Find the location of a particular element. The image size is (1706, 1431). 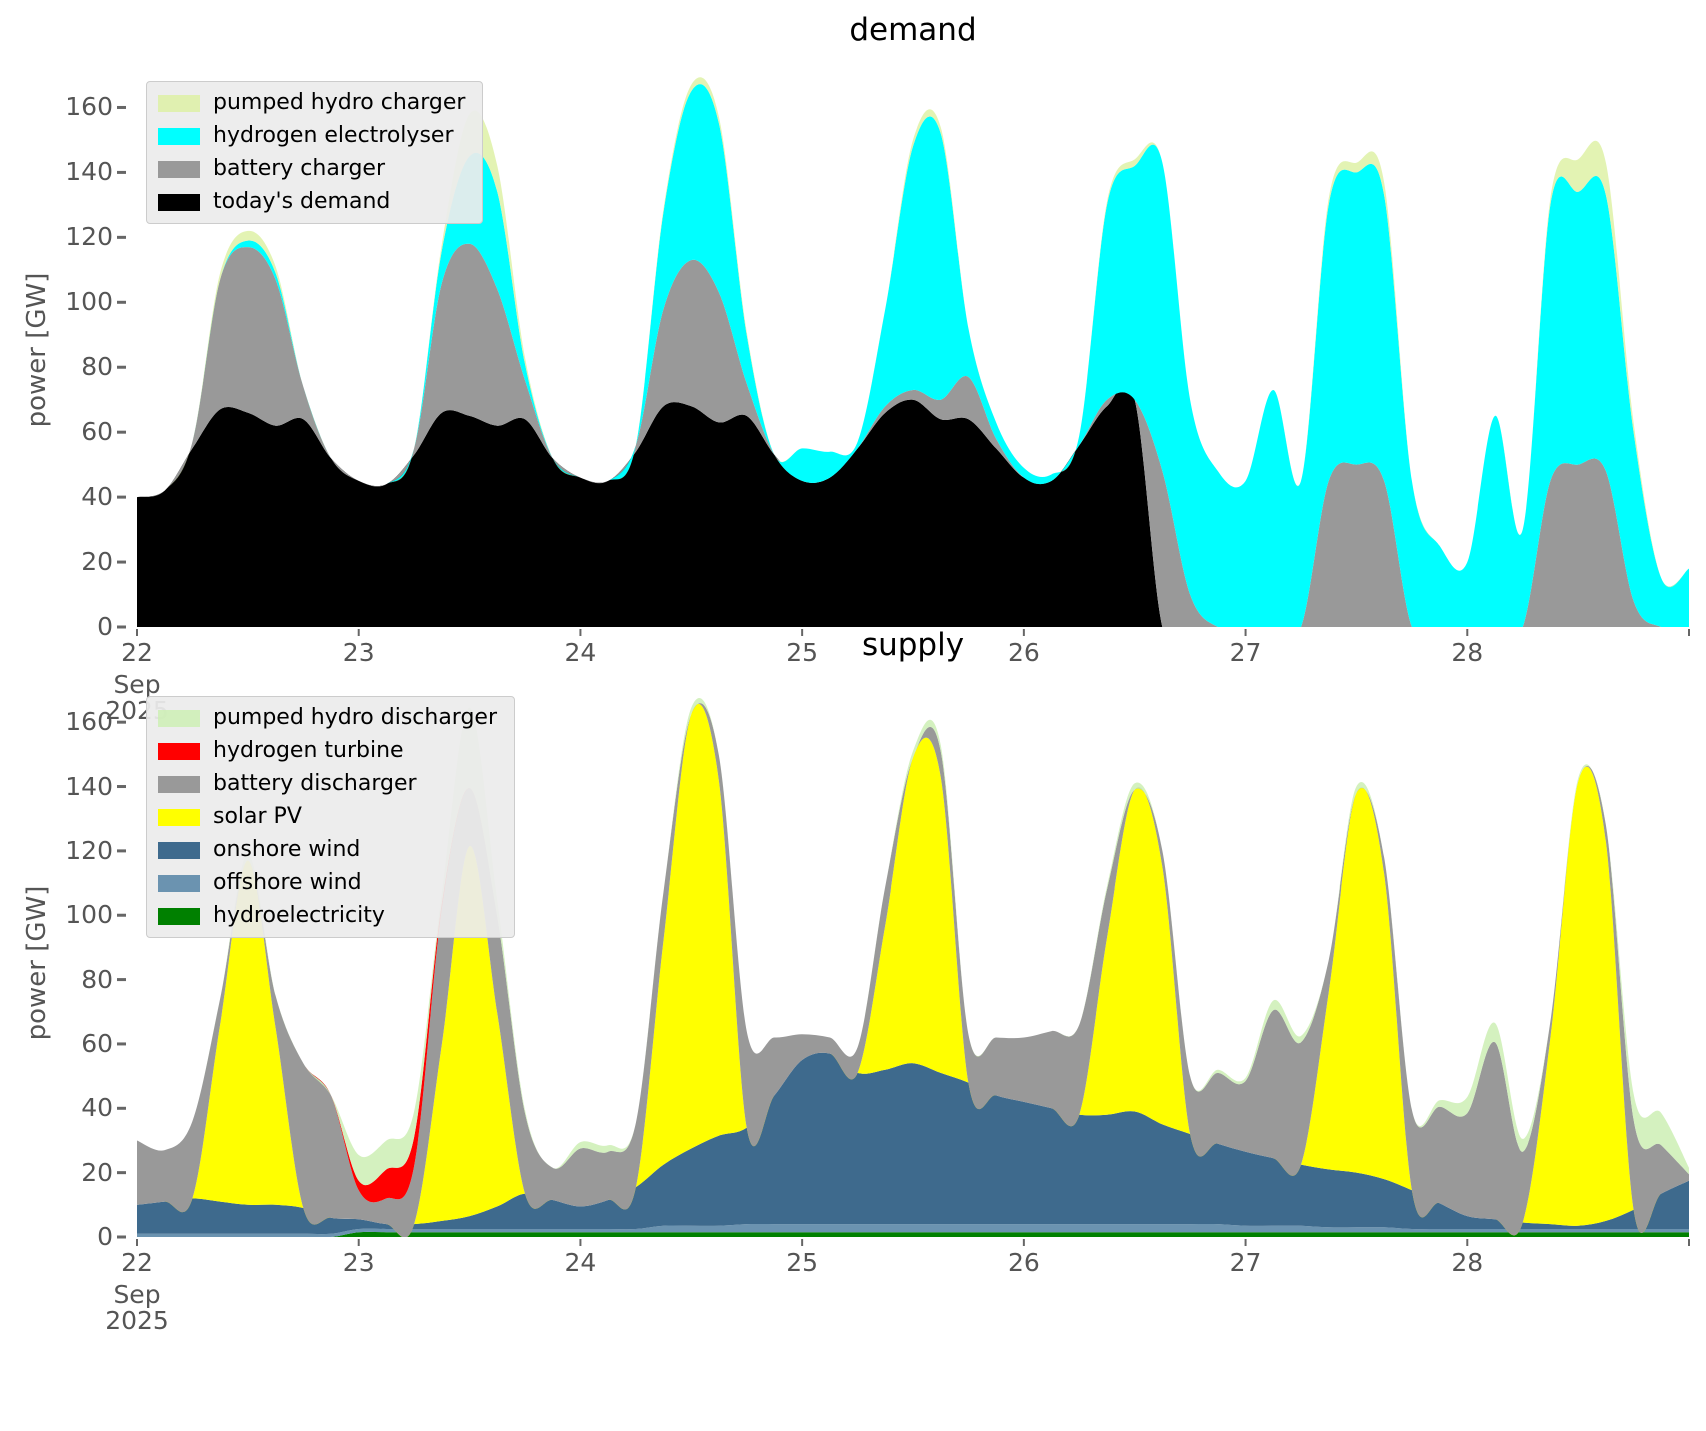

supply-x-tick-label: 23 is located at coordinates (358, 1262).